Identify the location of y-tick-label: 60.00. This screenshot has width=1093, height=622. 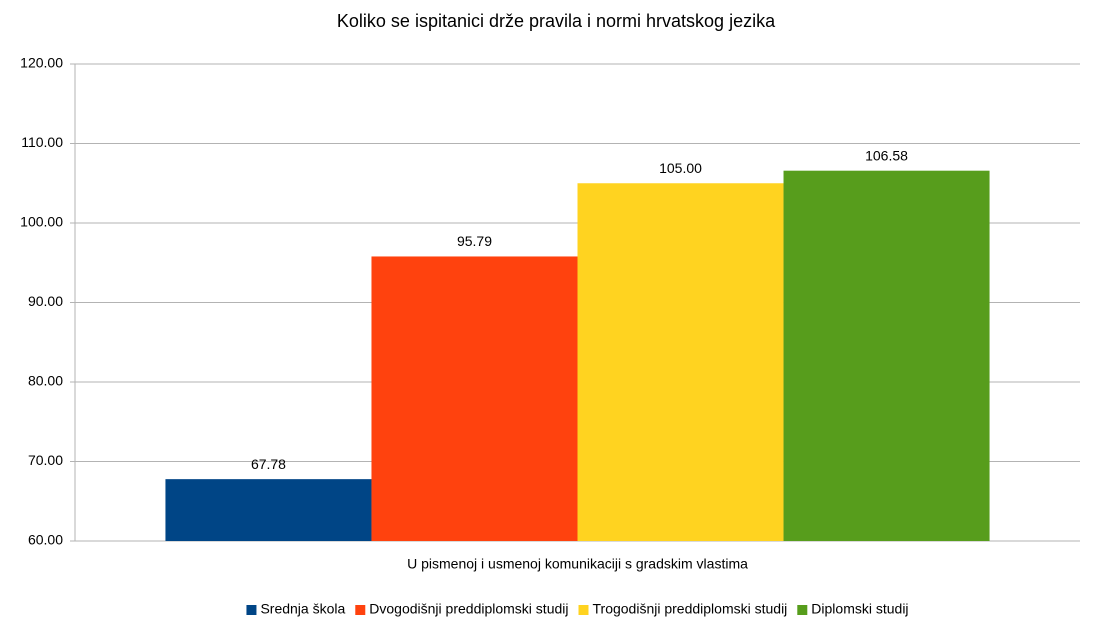
(45, 540).